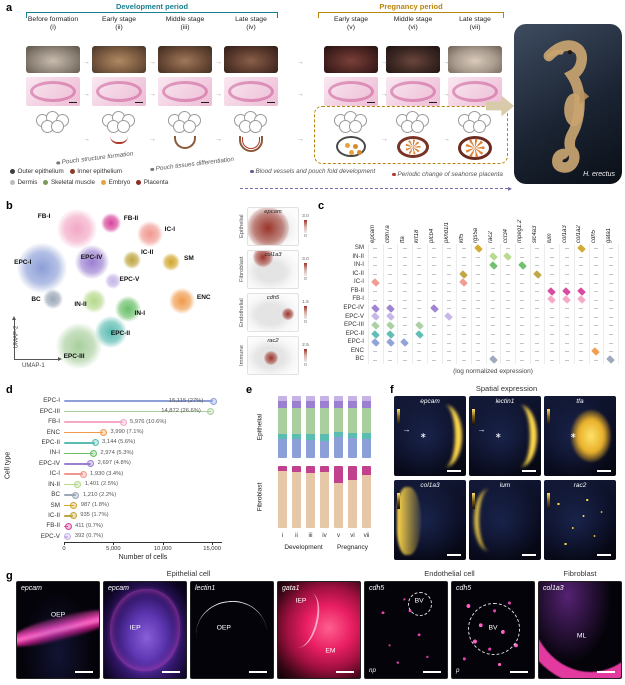 The height and width of the screenshot is (685, 625). I want to click on period-label-pregnancy: Pregnancy, so click(352, 547).